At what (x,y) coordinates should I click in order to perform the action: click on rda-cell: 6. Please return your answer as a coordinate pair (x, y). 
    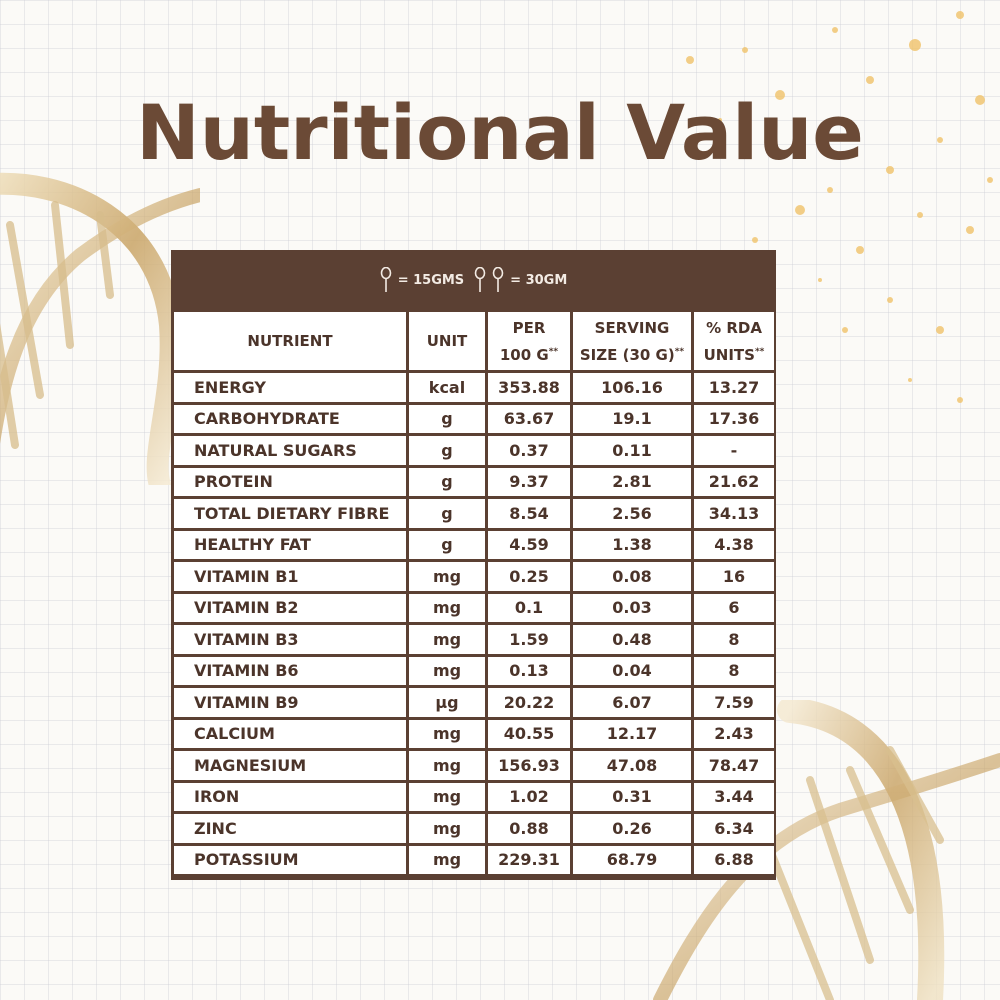
    Looking at the image, I should click on (734, 609).